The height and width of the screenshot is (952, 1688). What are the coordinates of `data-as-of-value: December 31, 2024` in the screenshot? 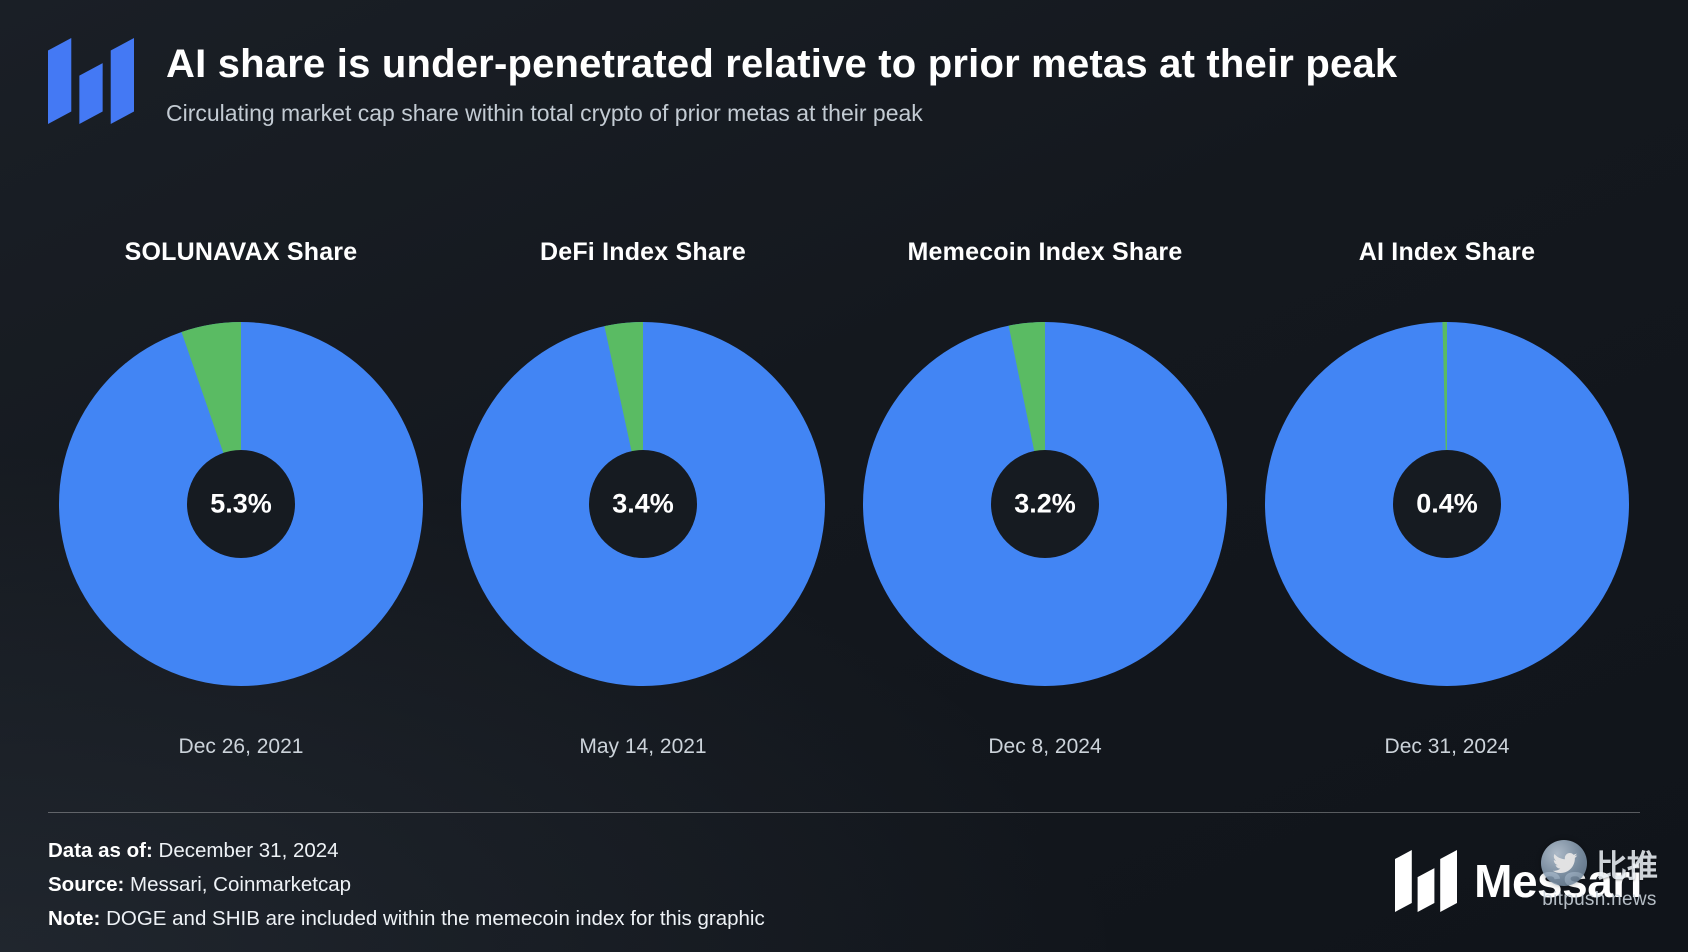 It's located at (248, 850).